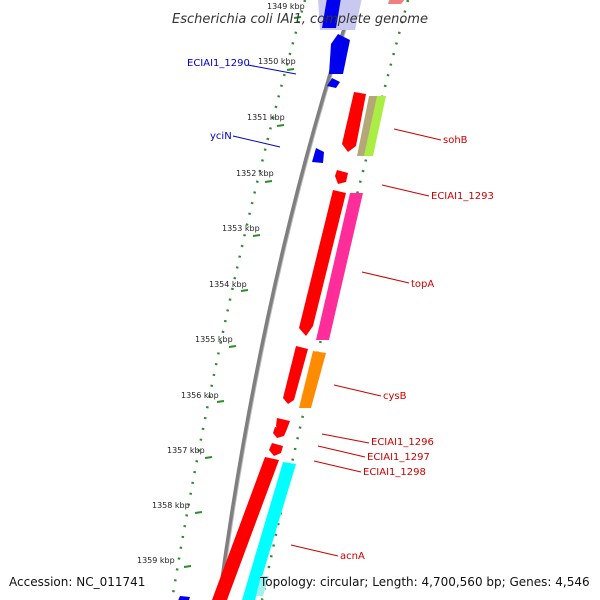 Image resolution: width=600 pixels, height=600 pixels. Describe the element at coordinates (314, 550) in the screenshot. I see `leader-acnA` at that location.